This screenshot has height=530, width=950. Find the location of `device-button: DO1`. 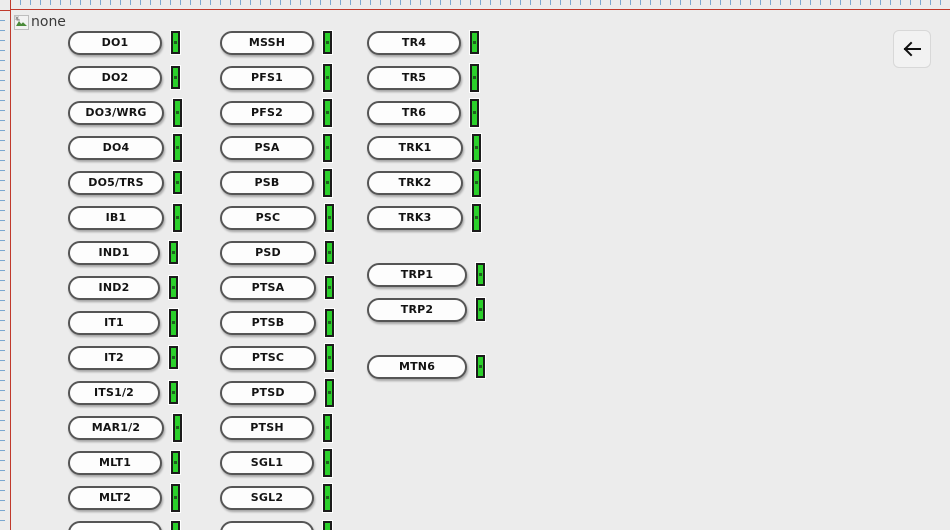

device-button: DO1 is located at coordinates (115, 42).